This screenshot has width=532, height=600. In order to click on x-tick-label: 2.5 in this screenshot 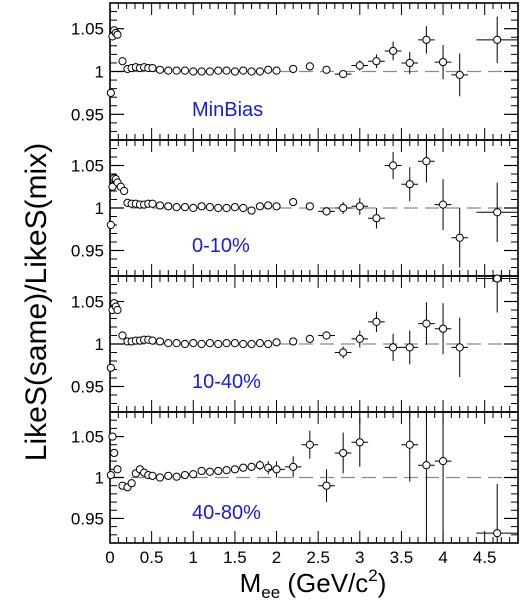, I will do `click(318, 557)`.